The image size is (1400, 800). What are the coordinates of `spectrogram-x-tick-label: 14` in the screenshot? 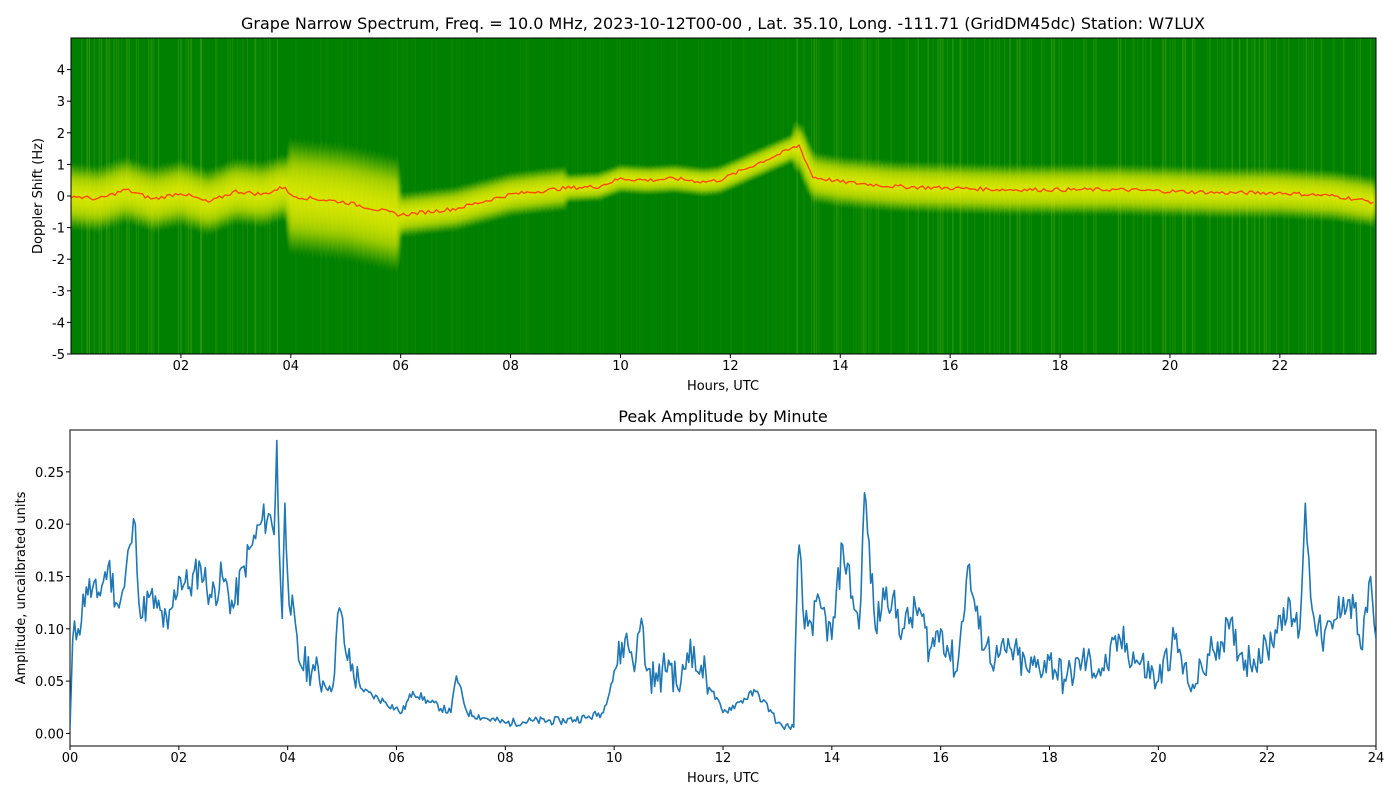 It's located at (840, 366).